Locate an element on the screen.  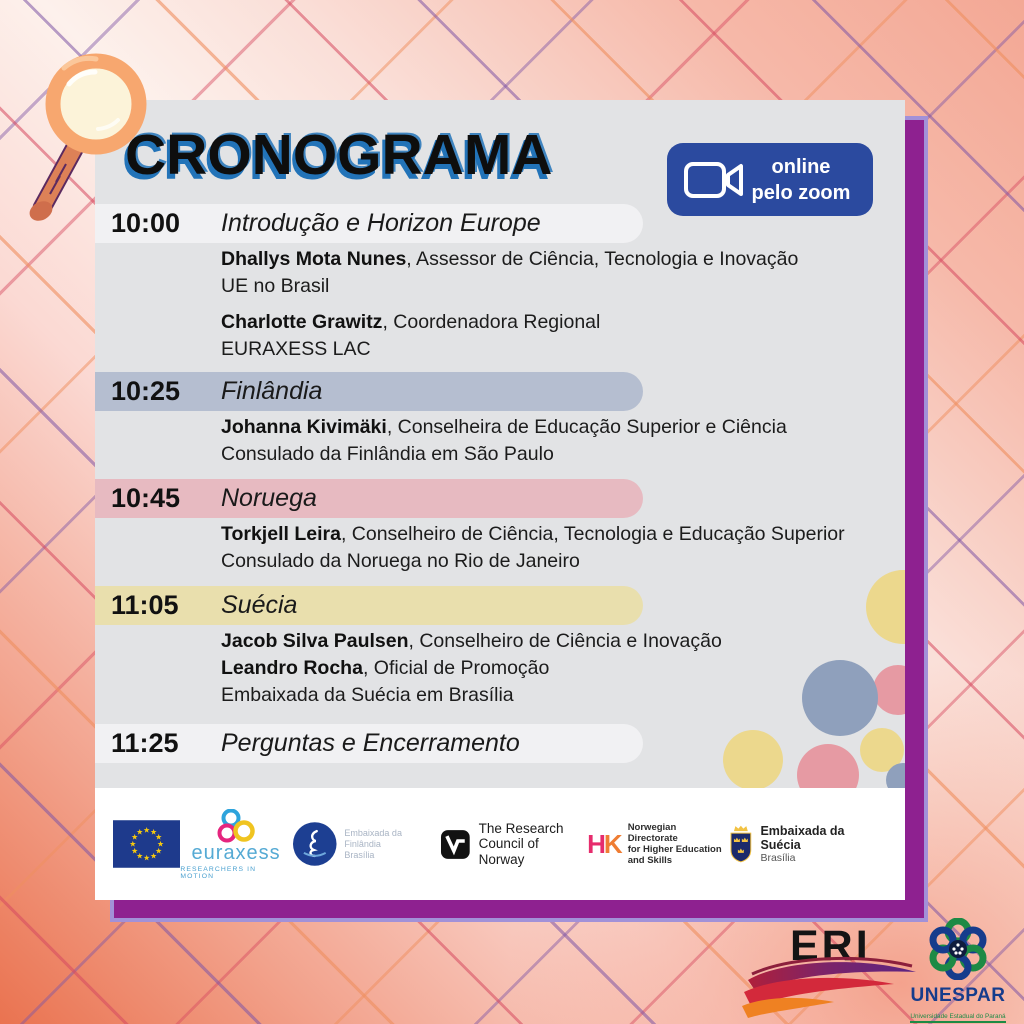
eu-flag-logo is located at coordinates (147, 844).